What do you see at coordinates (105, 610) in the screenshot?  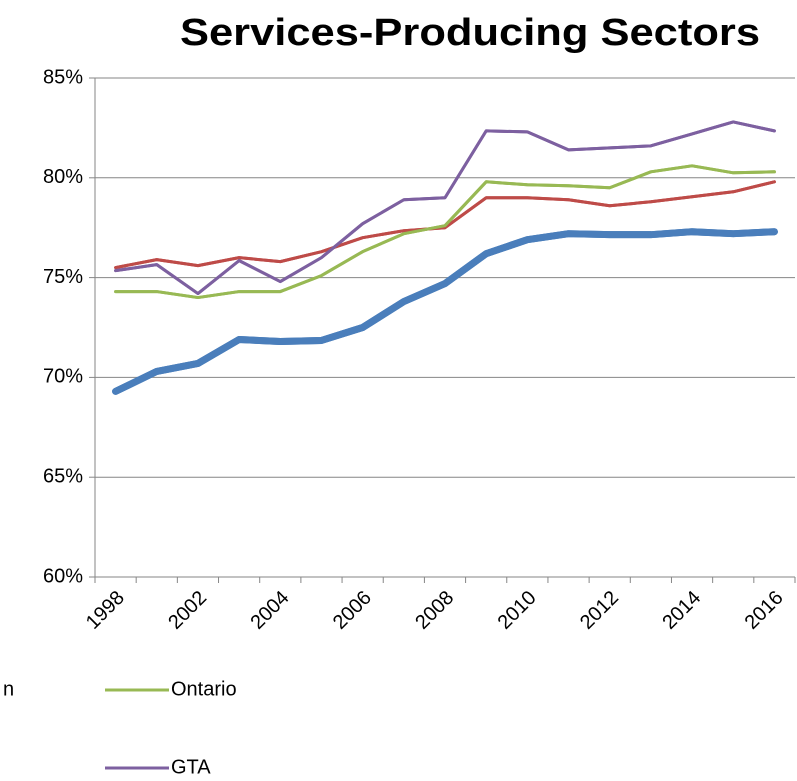 I see `x-tick-label: 1998` at bounding box center [105, 610].